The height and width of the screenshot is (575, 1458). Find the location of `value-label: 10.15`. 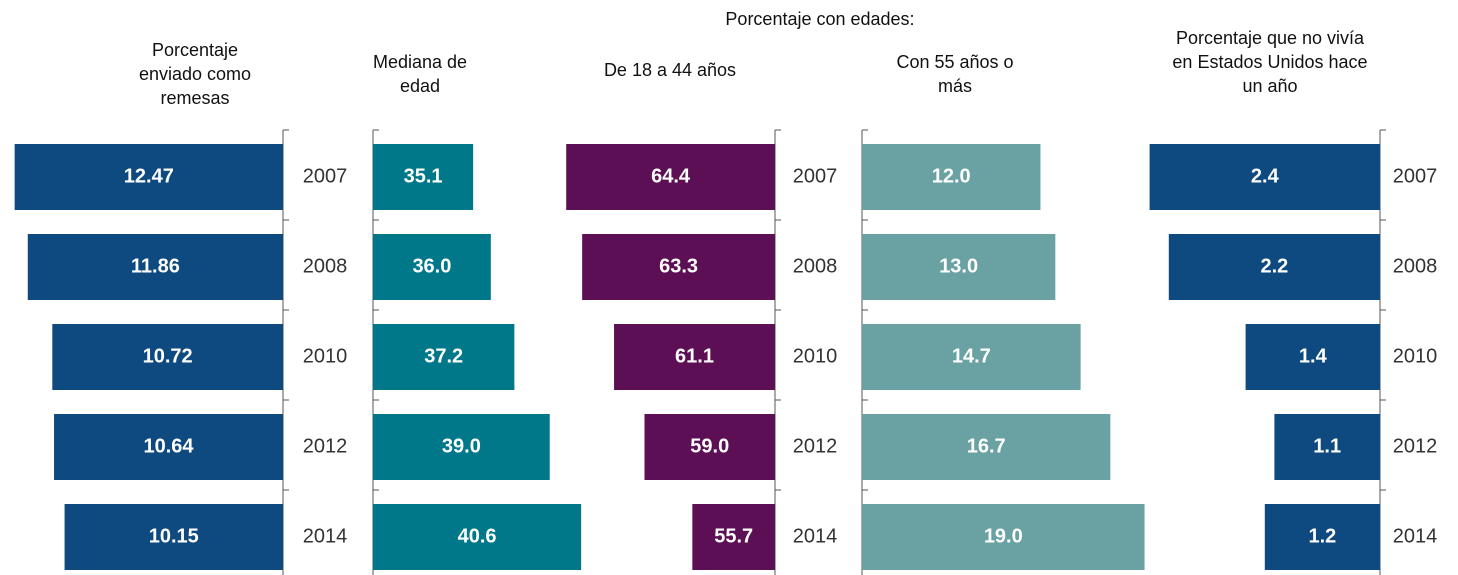

value-label: 10.15 is located at coordinates (174, 536).